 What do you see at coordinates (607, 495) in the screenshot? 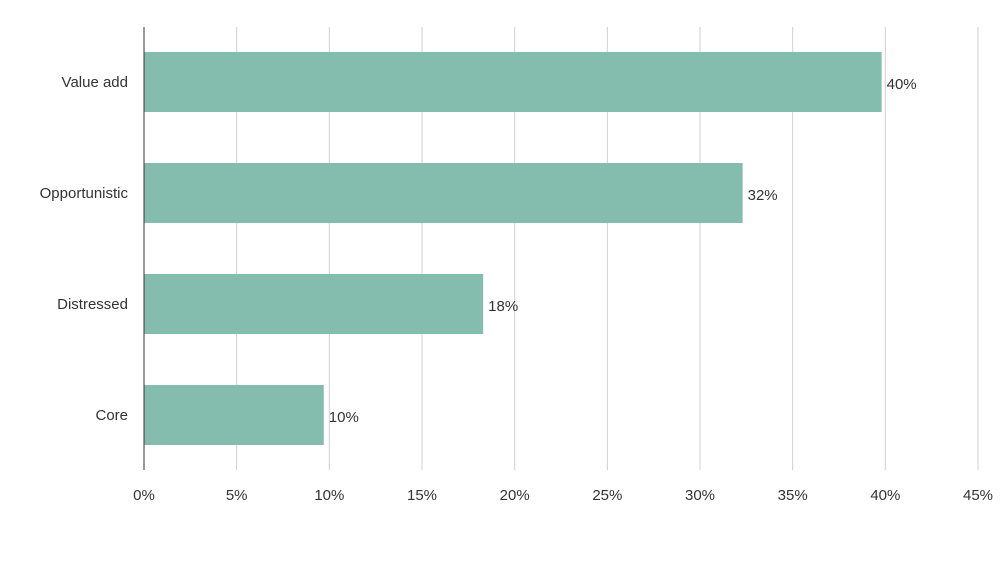
I see `x-tick-label: 25%` at bounding box center [607, 495].